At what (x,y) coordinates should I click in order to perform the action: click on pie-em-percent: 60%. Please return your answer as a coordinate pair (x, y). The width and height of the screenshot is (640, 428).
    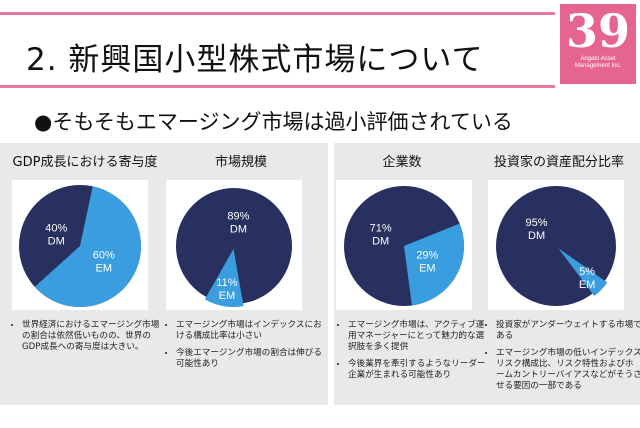
    Looking at the image, I should click on (104, 256).